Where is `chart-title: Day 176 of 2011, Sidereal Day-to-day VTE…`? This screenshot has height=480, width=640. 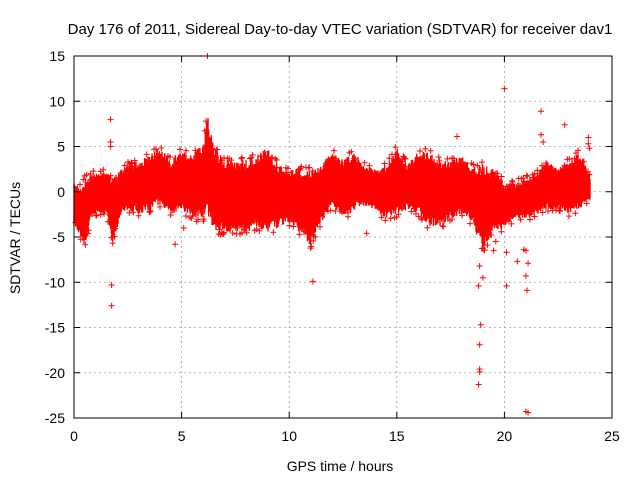 chart-title: Day 176 of 2011, Sidereal Day-to-day VTE… is located at coordinates (340, 29).